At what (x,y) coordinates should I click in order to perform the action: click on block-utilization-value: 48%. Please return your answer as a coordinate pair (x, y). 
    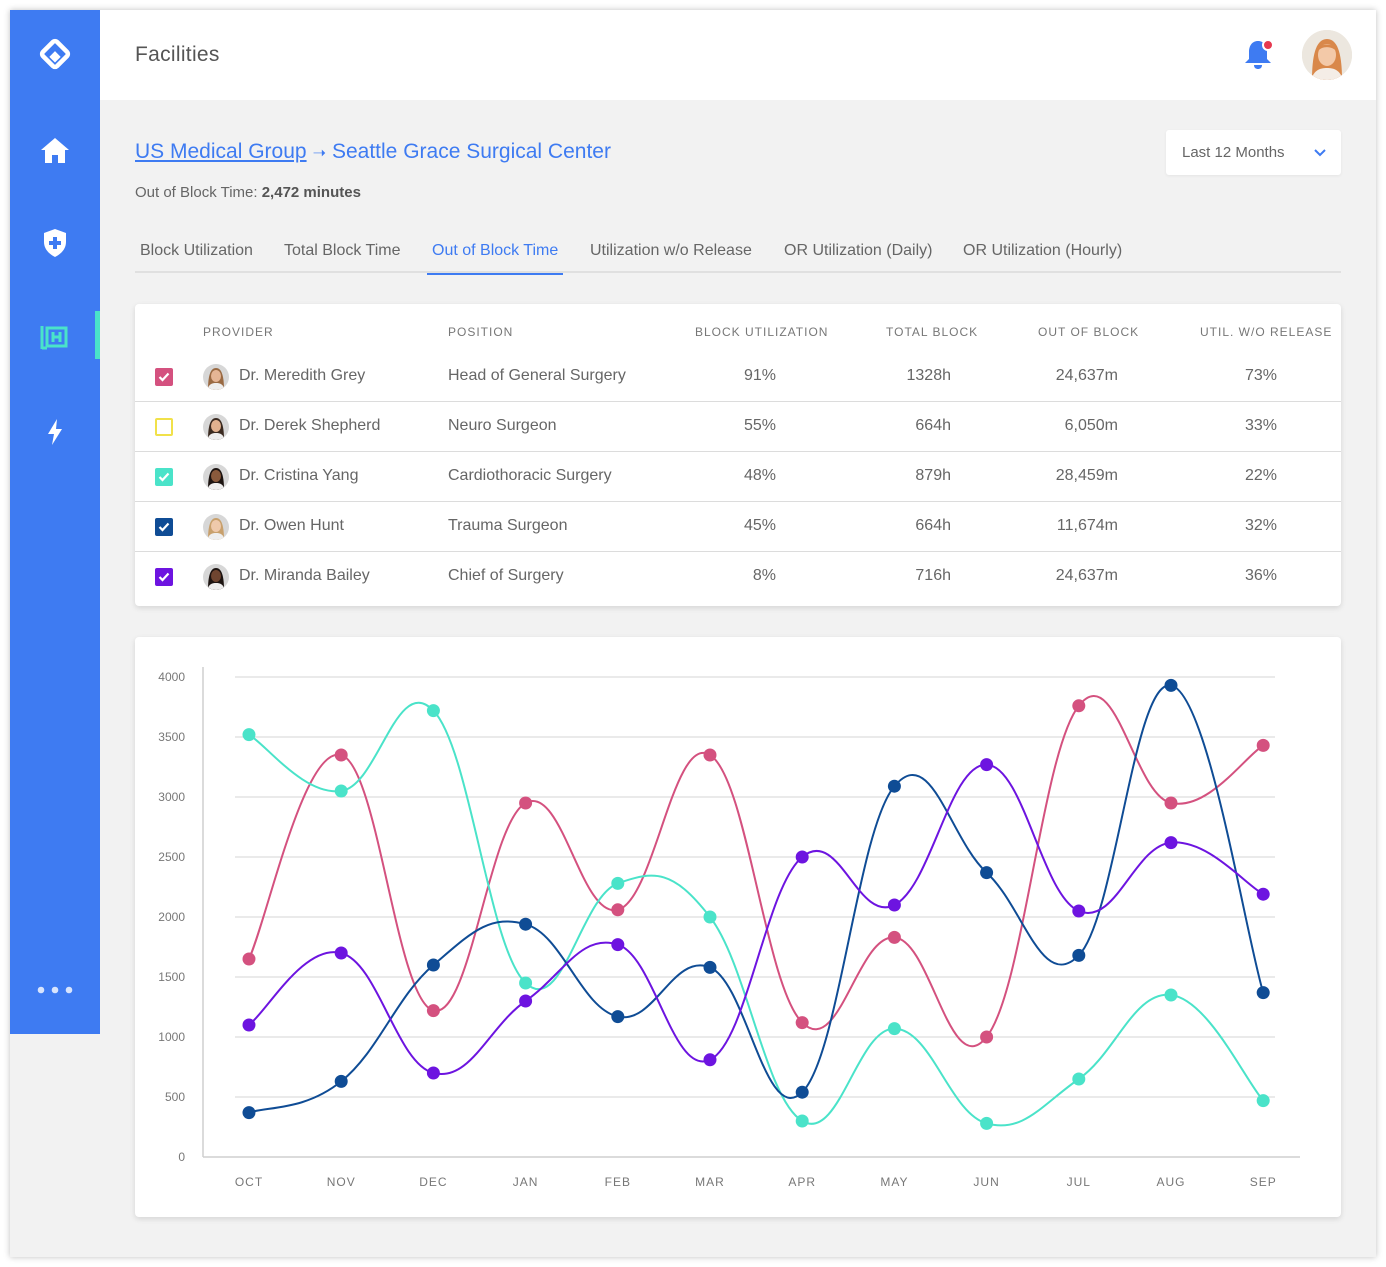
    Looking at the image, I should click on (759, 475).